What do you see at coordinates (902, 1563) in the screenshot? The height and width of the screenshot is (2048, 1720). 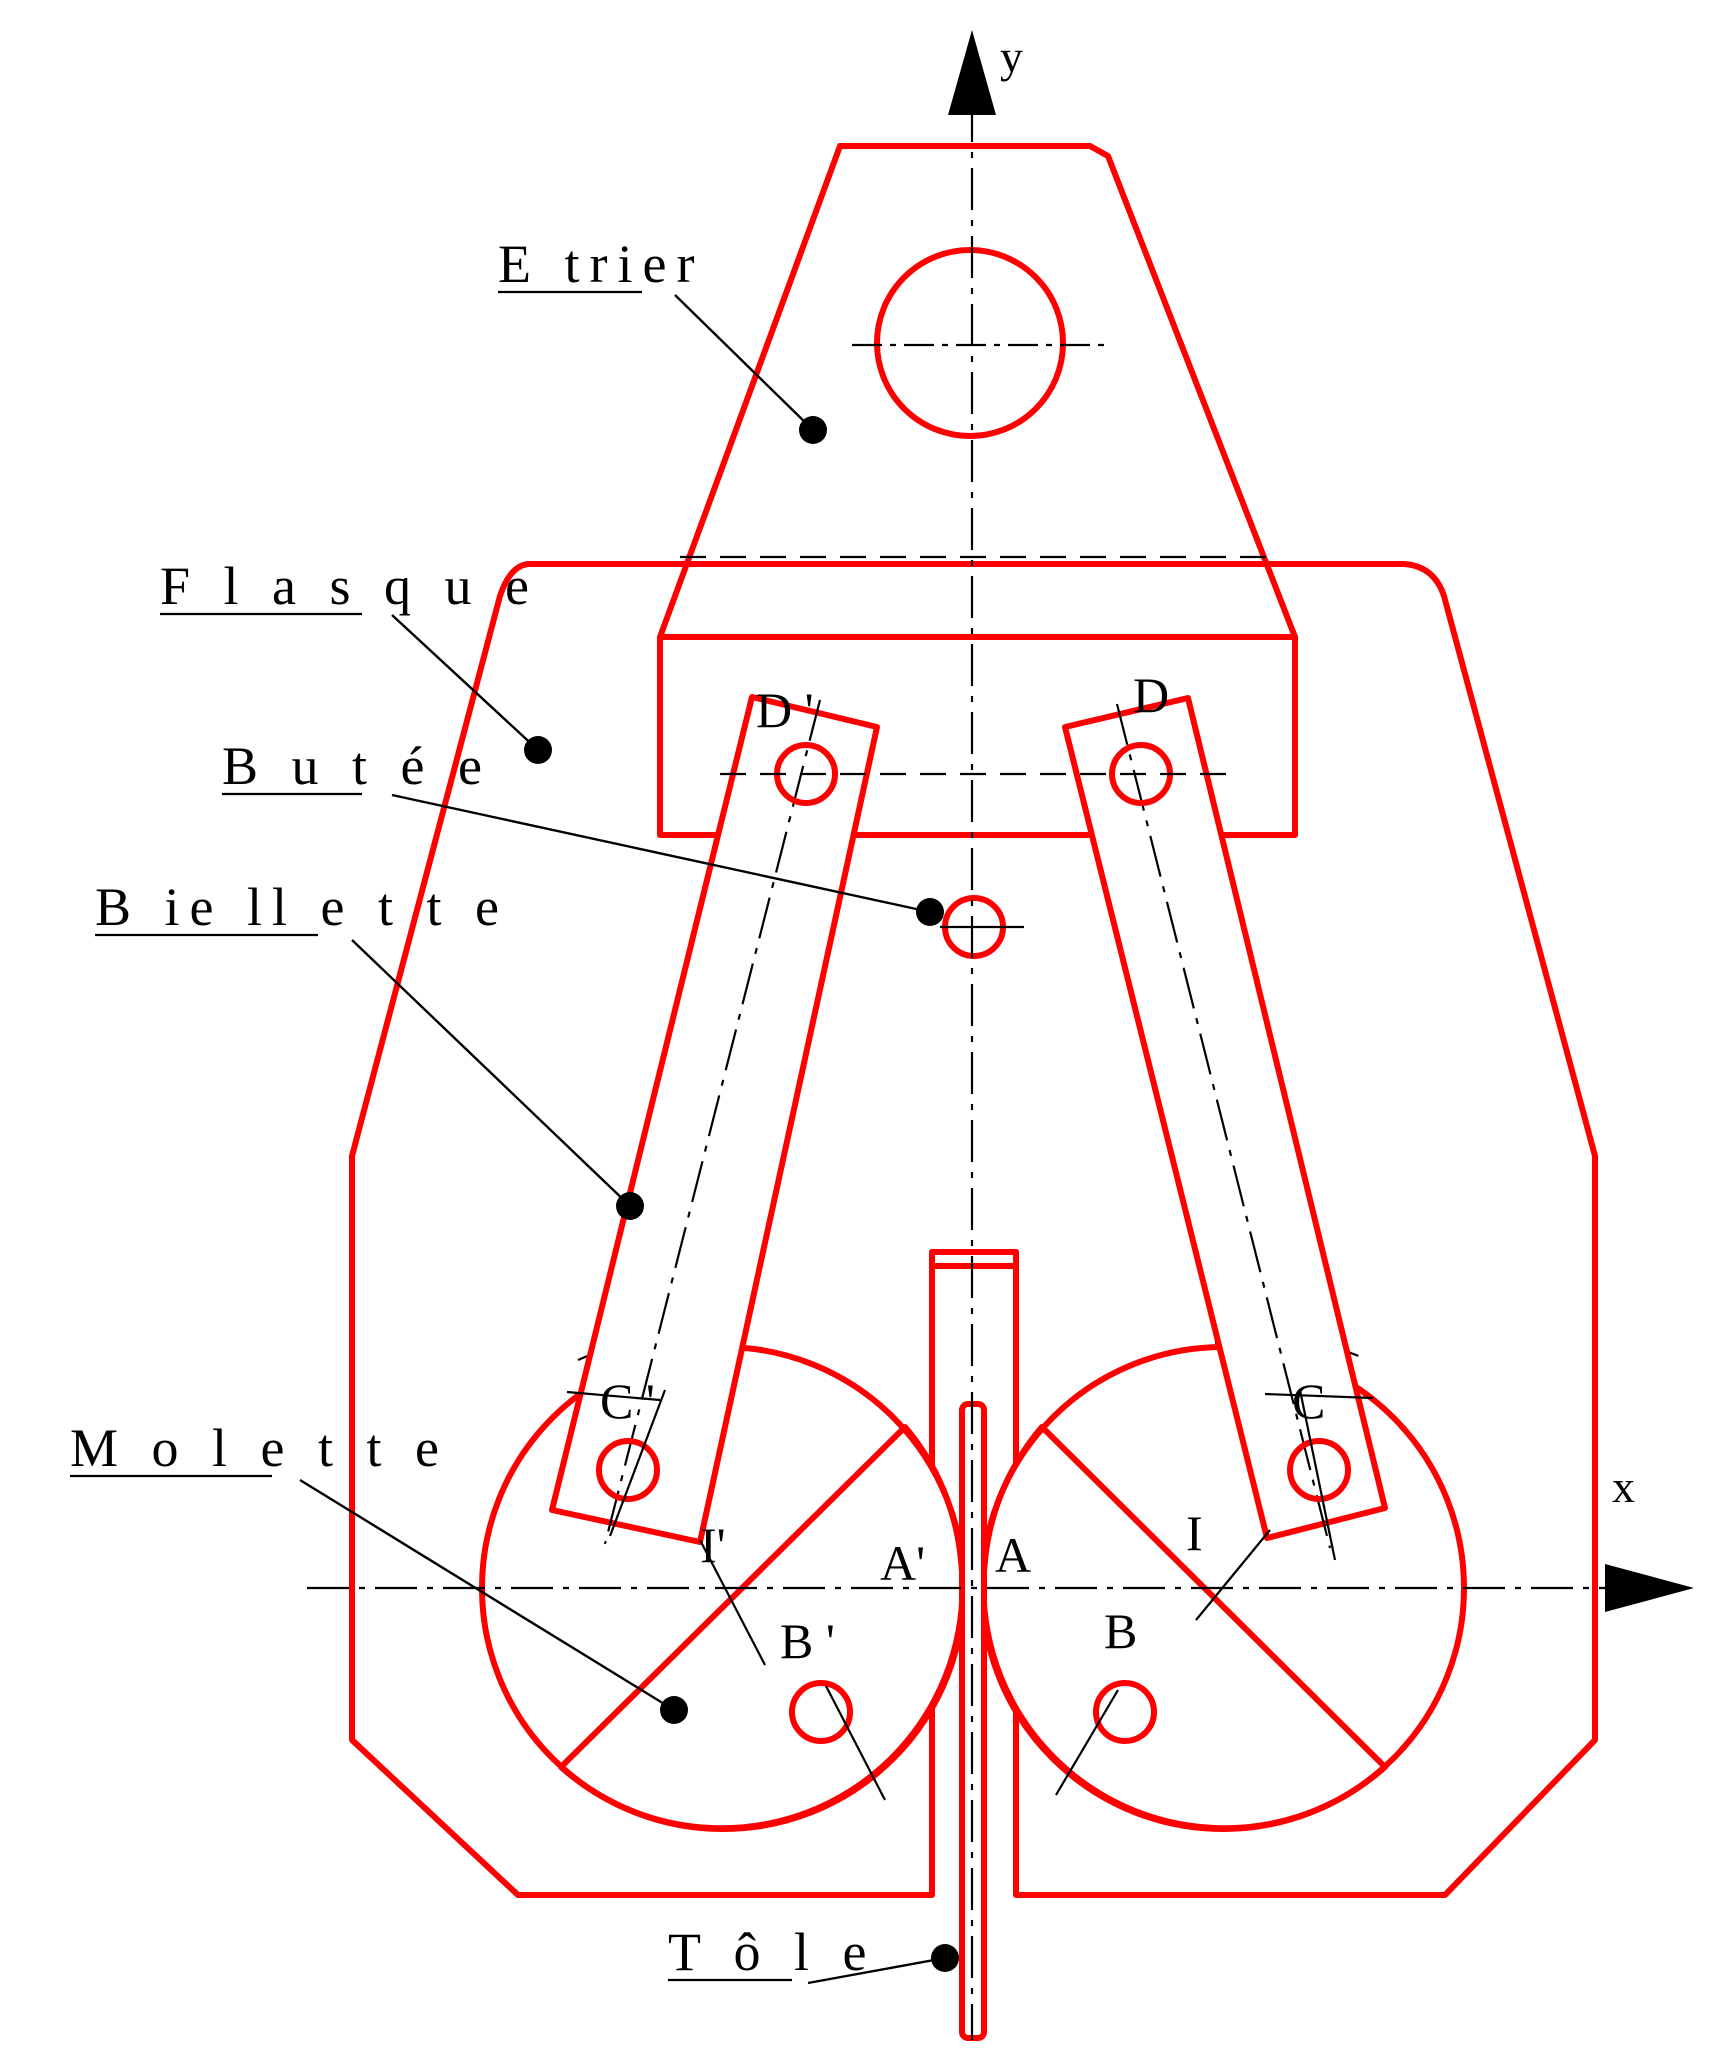 I see `point-a-prime: A'` at bounding box center [902, 1563].